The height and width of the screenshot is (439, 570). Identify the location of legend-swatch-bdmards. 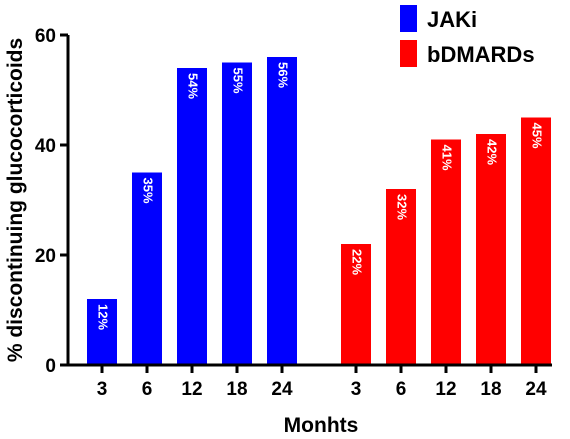
(408, 53).